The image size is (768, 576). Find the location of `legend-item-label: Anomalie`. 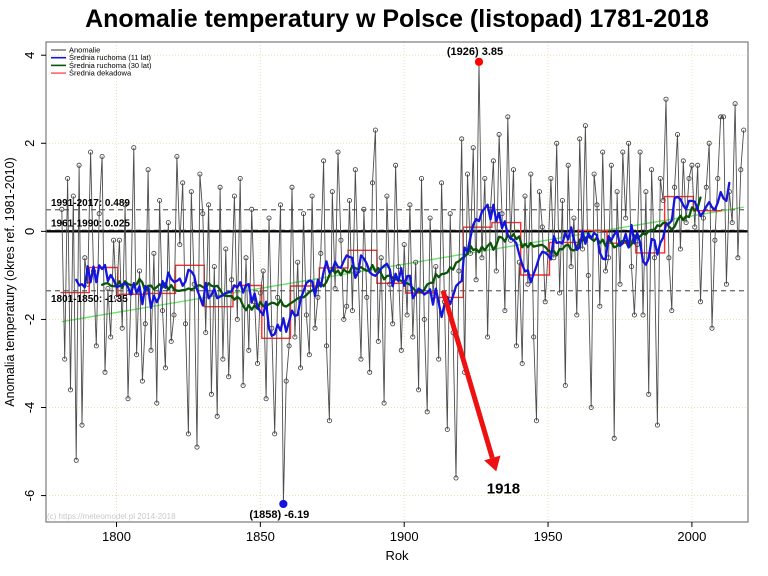

legend-item-label: Anomalie is located at coordinates (84, 50).